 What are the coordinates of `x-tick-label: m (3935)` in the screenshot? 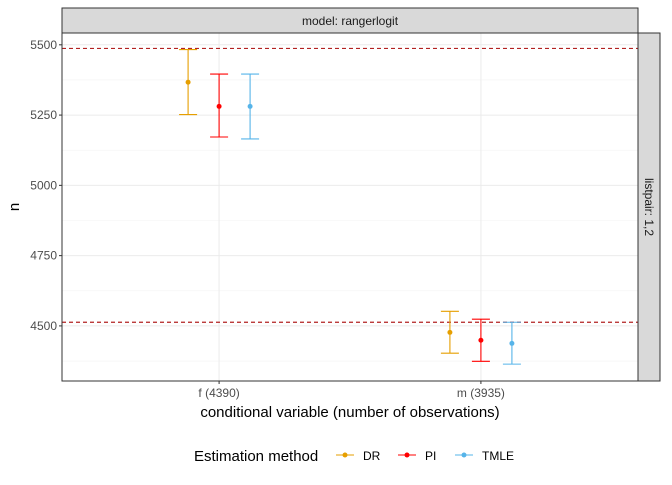 It's located at (481, 393).